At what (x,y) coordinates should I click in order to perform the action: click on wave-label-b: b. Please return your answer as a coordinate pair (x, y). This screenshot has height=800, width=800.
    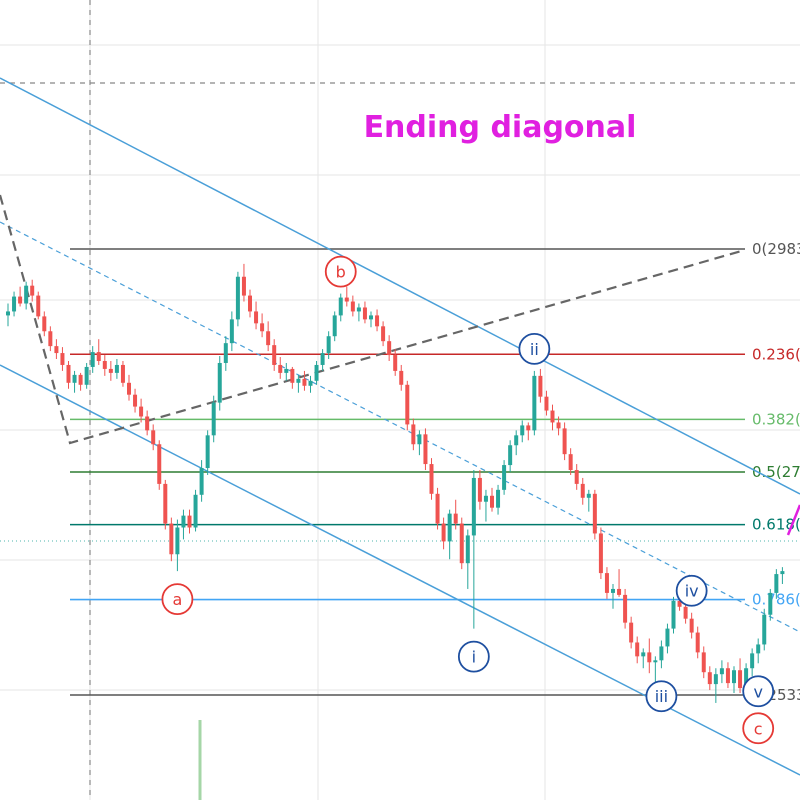
    Looking at the image, I should click on (340, 271).